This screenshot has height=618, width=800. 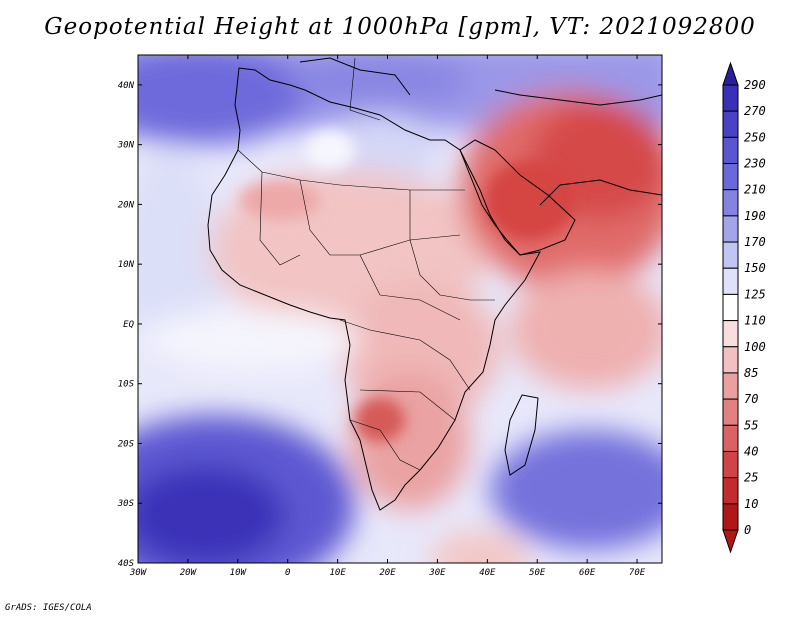 I want to click on colorbar-label: 0, so click(x=747, y=530).